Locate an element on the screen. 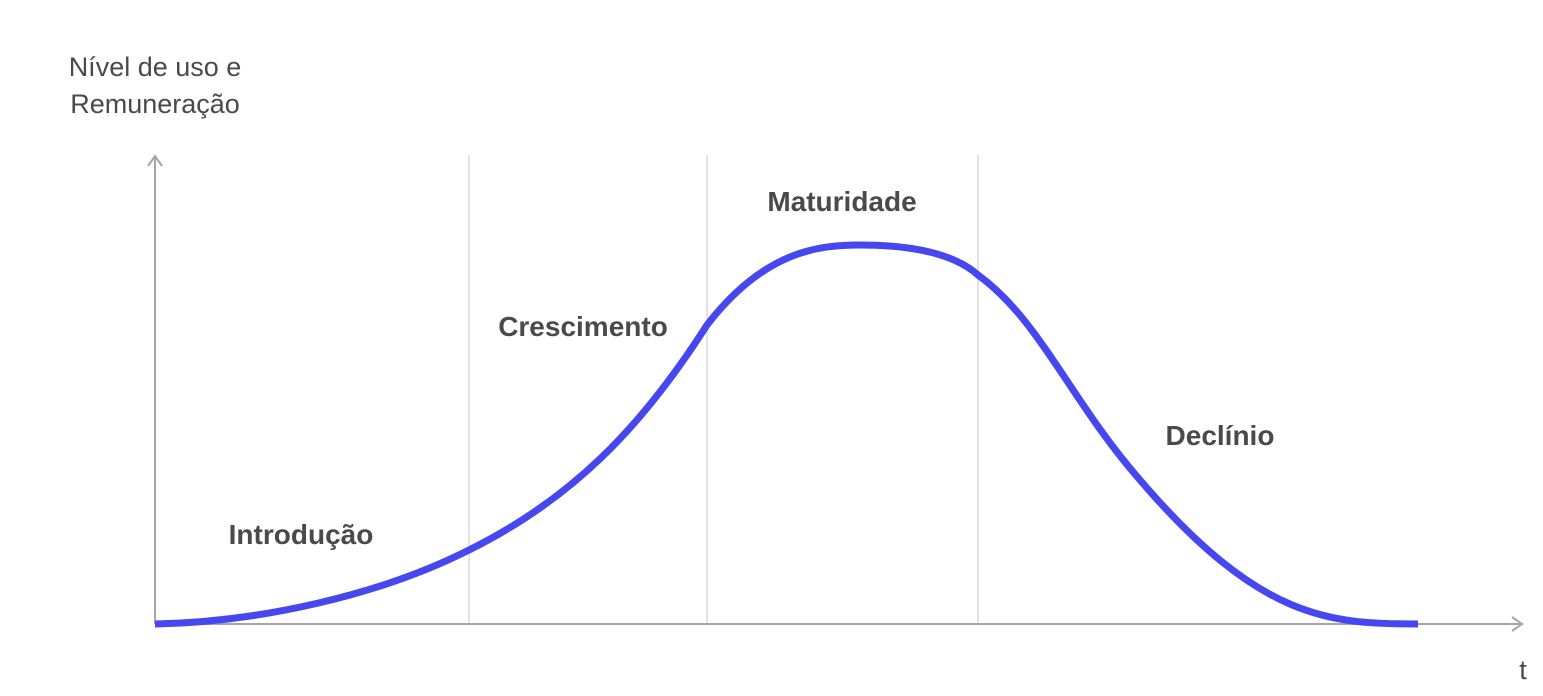 This screenshot has width=1543, height=696. y-axis-label-line-1: Nível de uso e is located at coordinates (155, 67).